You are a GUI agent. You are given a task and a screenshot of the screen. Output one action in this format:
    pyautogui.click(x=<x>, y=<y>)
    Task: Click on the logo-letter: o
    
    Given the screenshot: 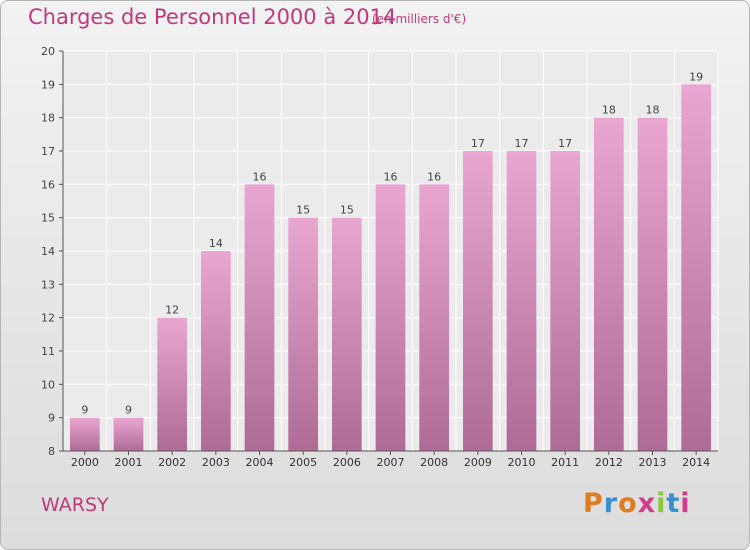 What is the action you would take?
    pyautogui.click(x=628, y=503)
    